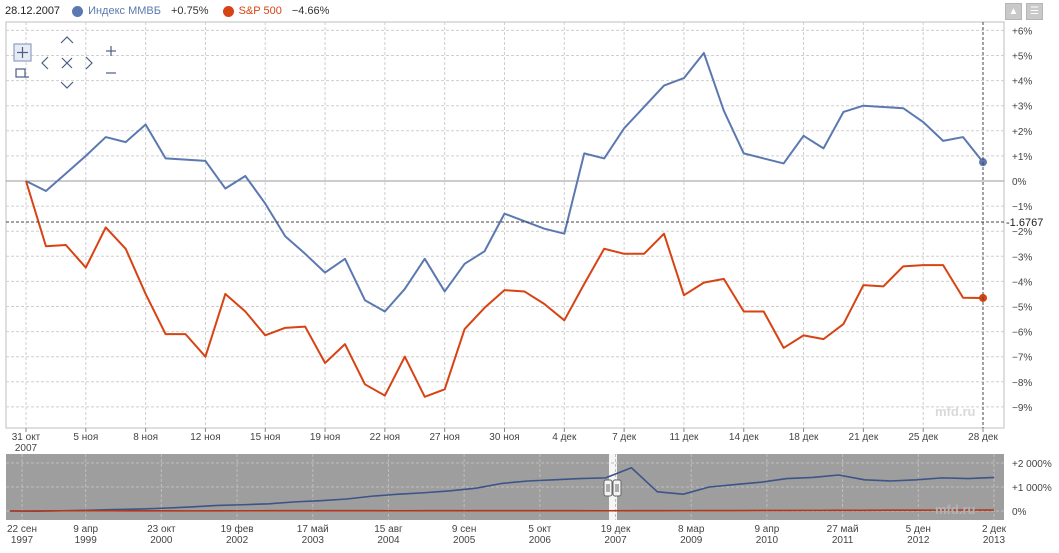 The width and height of the screenshot is (1059, 553). What do you see at coordinates (237, 529) in the screenshot?
I see `navigator-x-tick-label: 19 фев` at bounding box center [237, 529].